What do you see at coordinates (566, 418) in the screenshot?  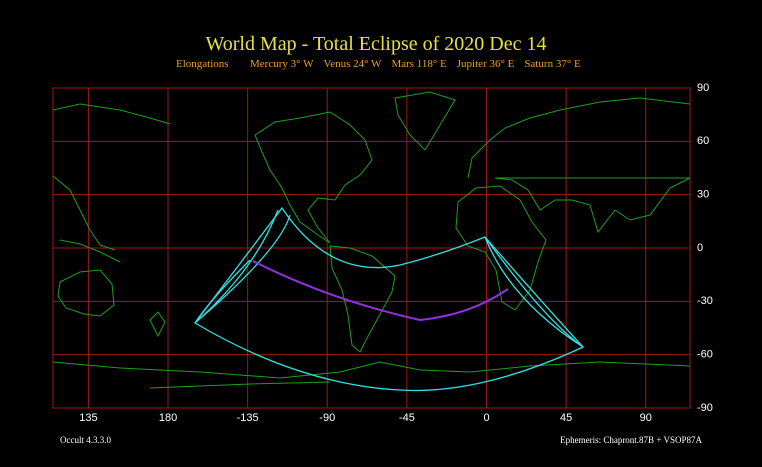 I see `lon-label: 45` at bounding box center [566, 418].